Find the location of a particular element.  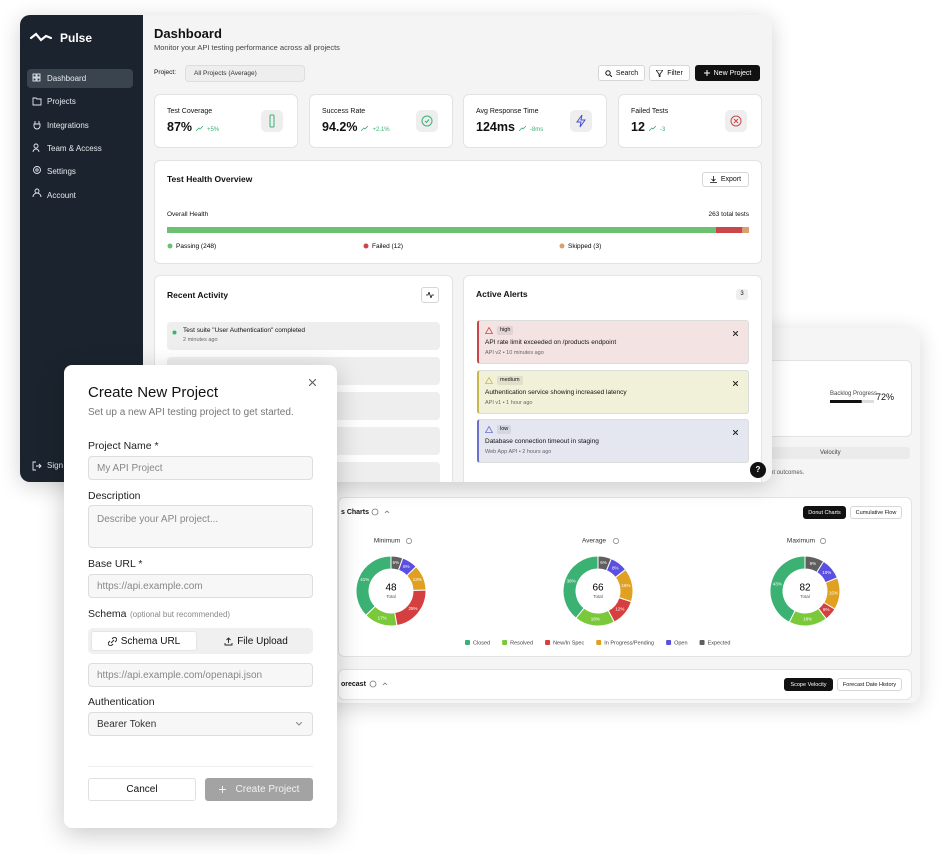

scope-tab: Scope Velocity is located at coordinates (808, 684).